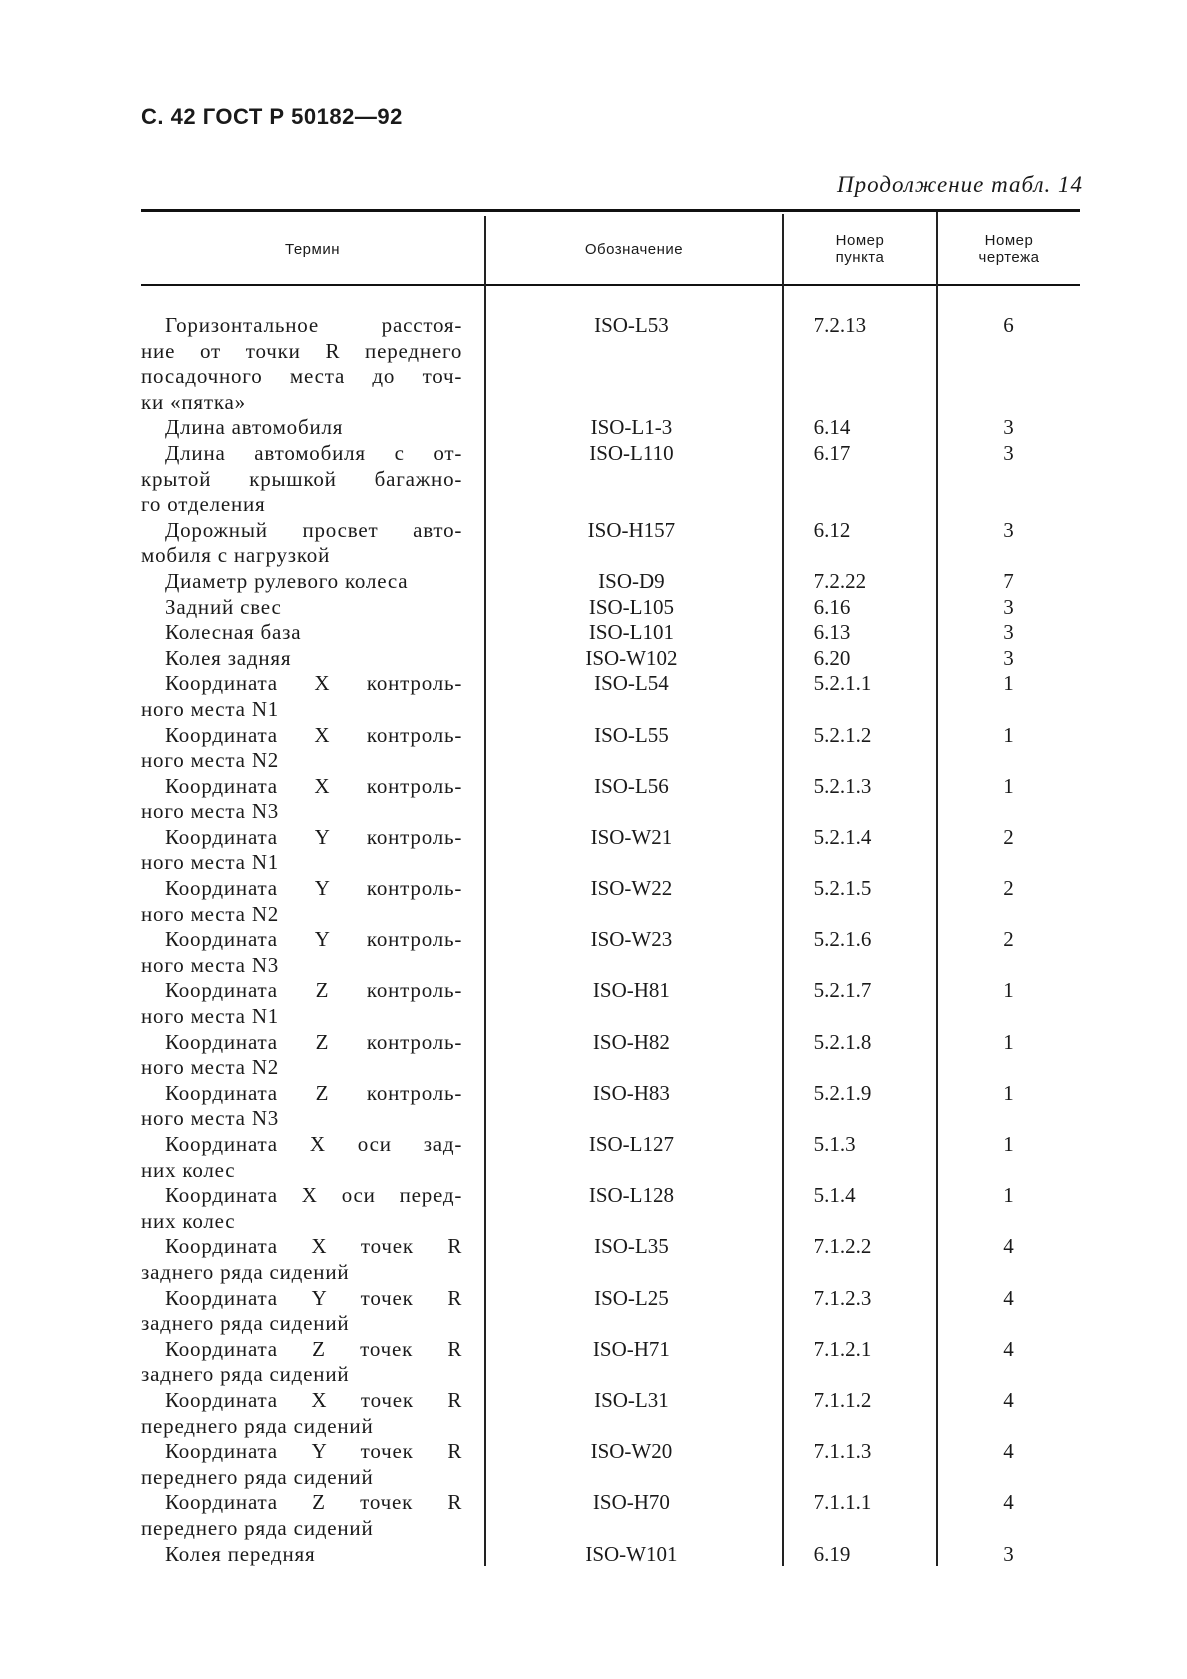 The width and height of the screenshot is (1187, 1679). I want to click on clause-cell: 7.1.1.3, so click(842, 1451).